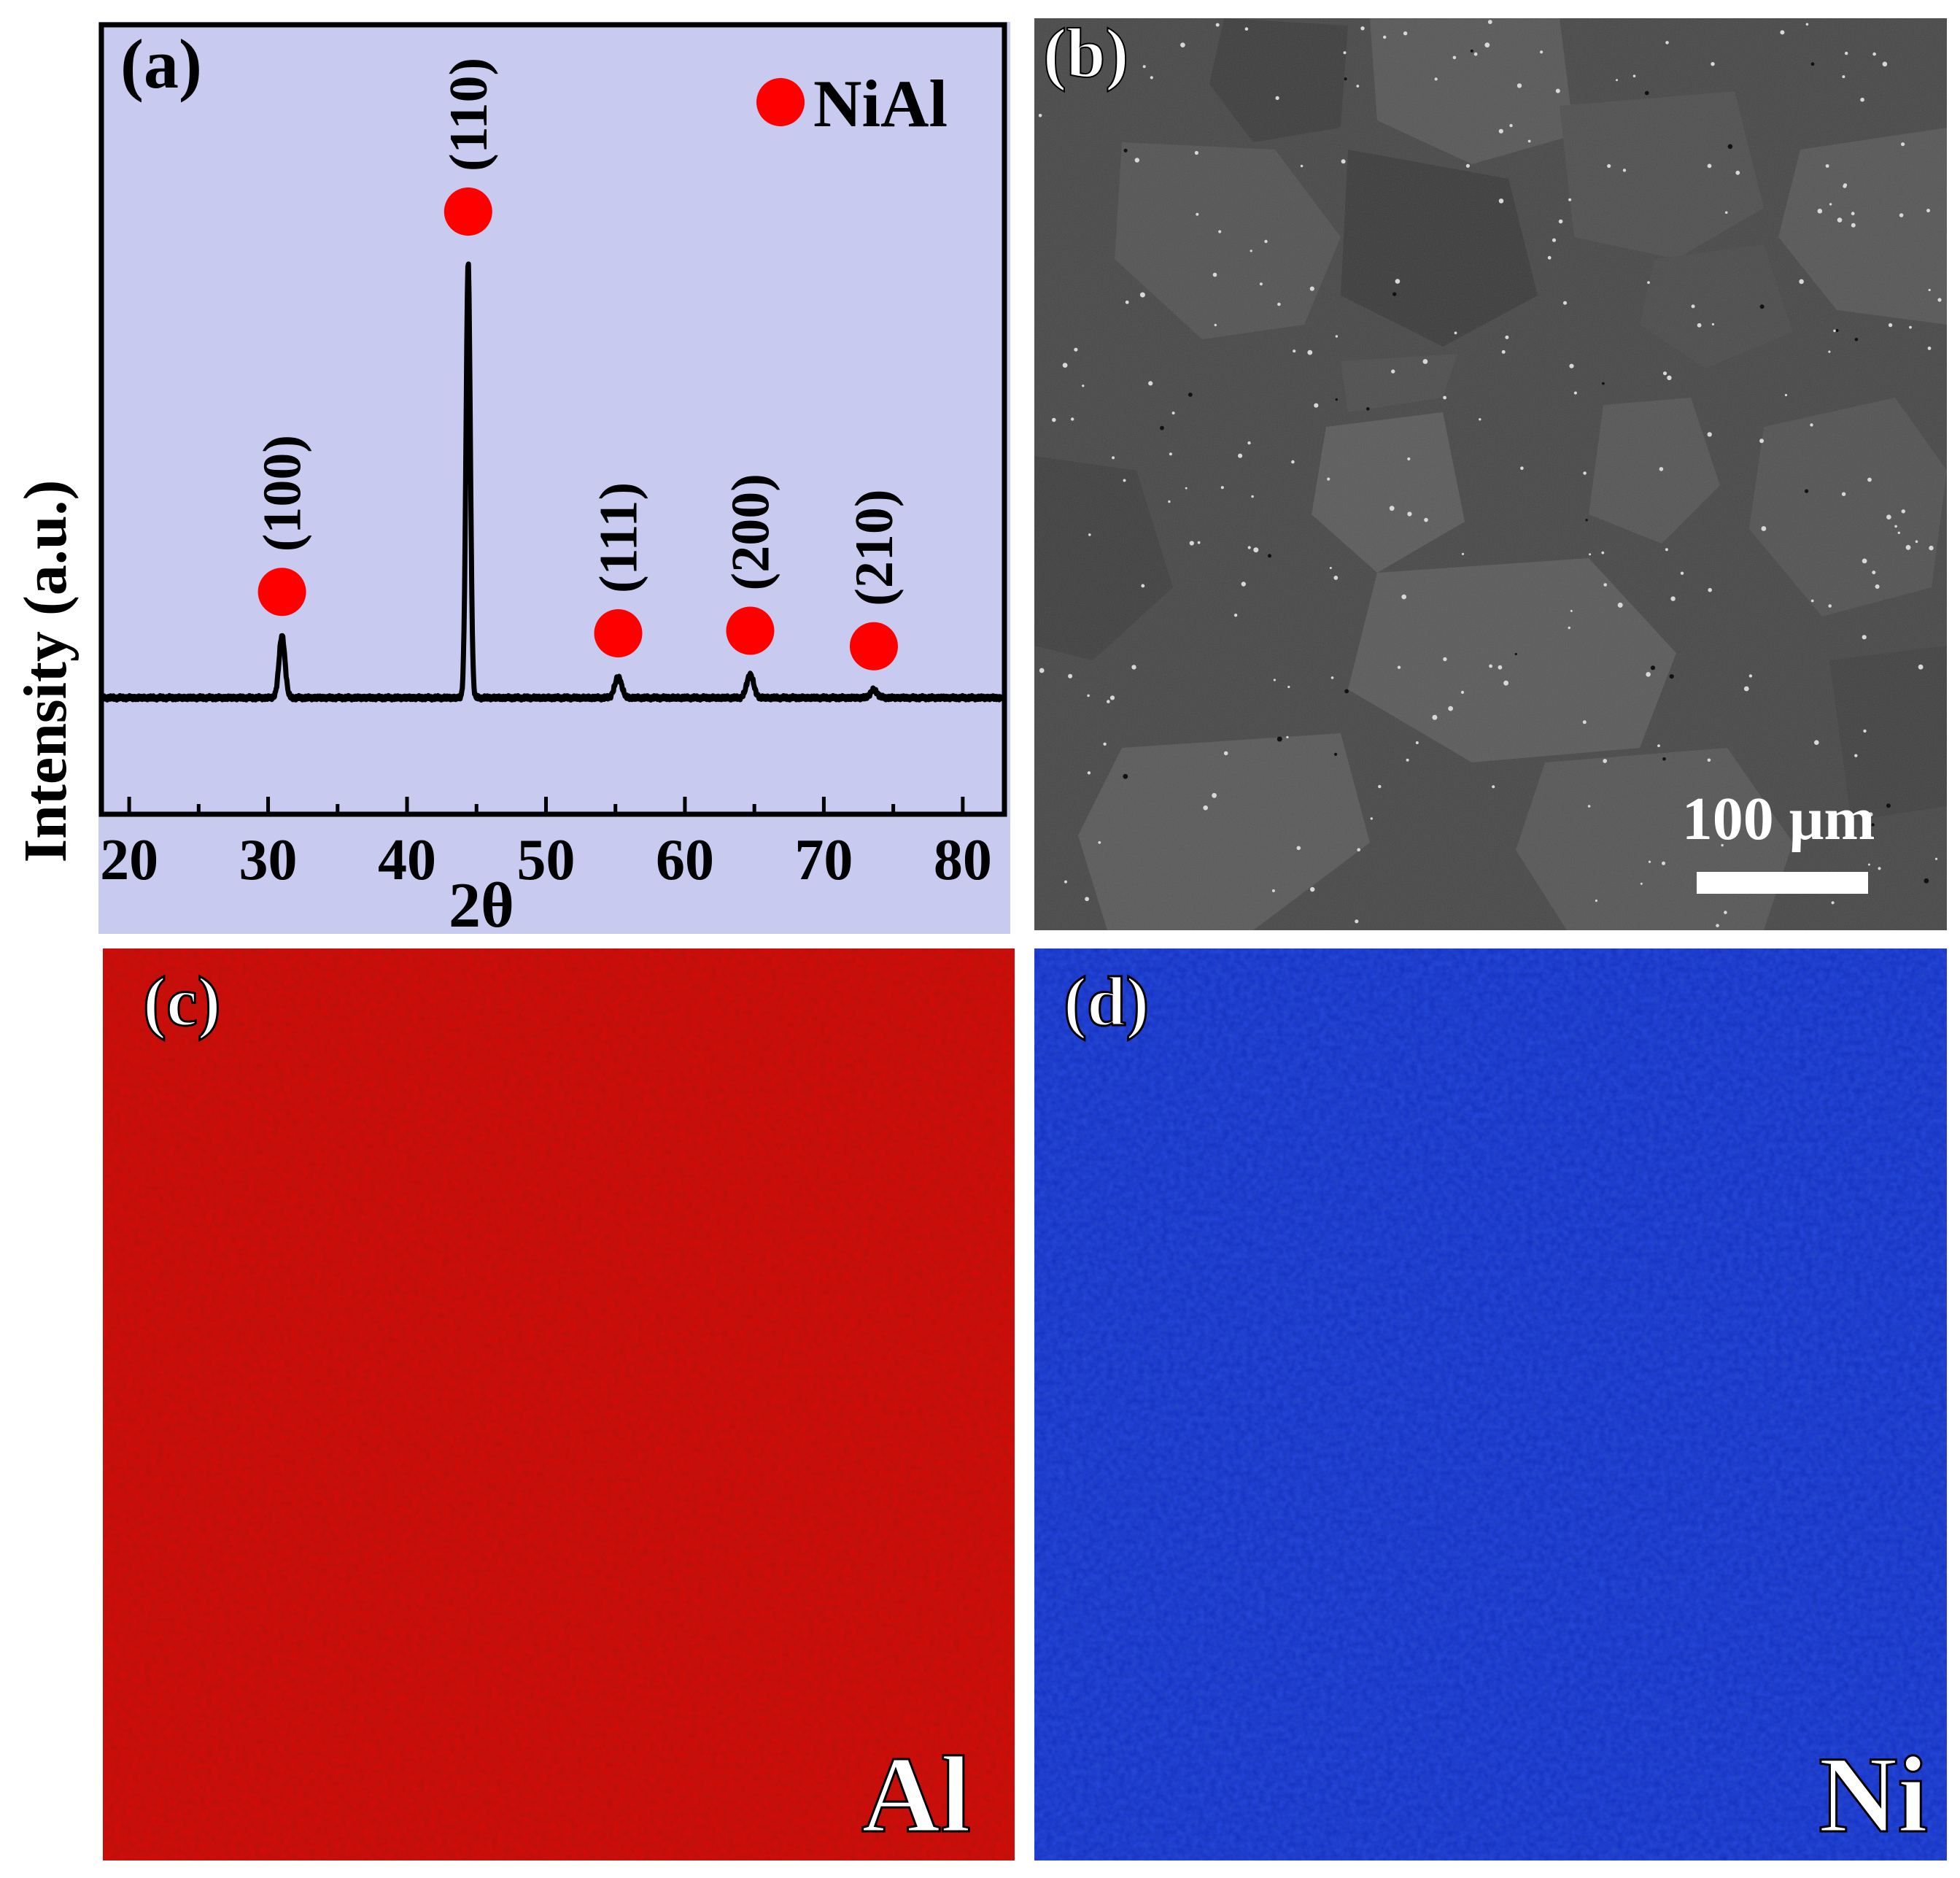 The height and width of the screenshot is (1878, 1960). What do you see at coordinates (1778, 819) in the screenshot?
I see `scalebar-label: 100 μm` at bounding box center [1778, 819].